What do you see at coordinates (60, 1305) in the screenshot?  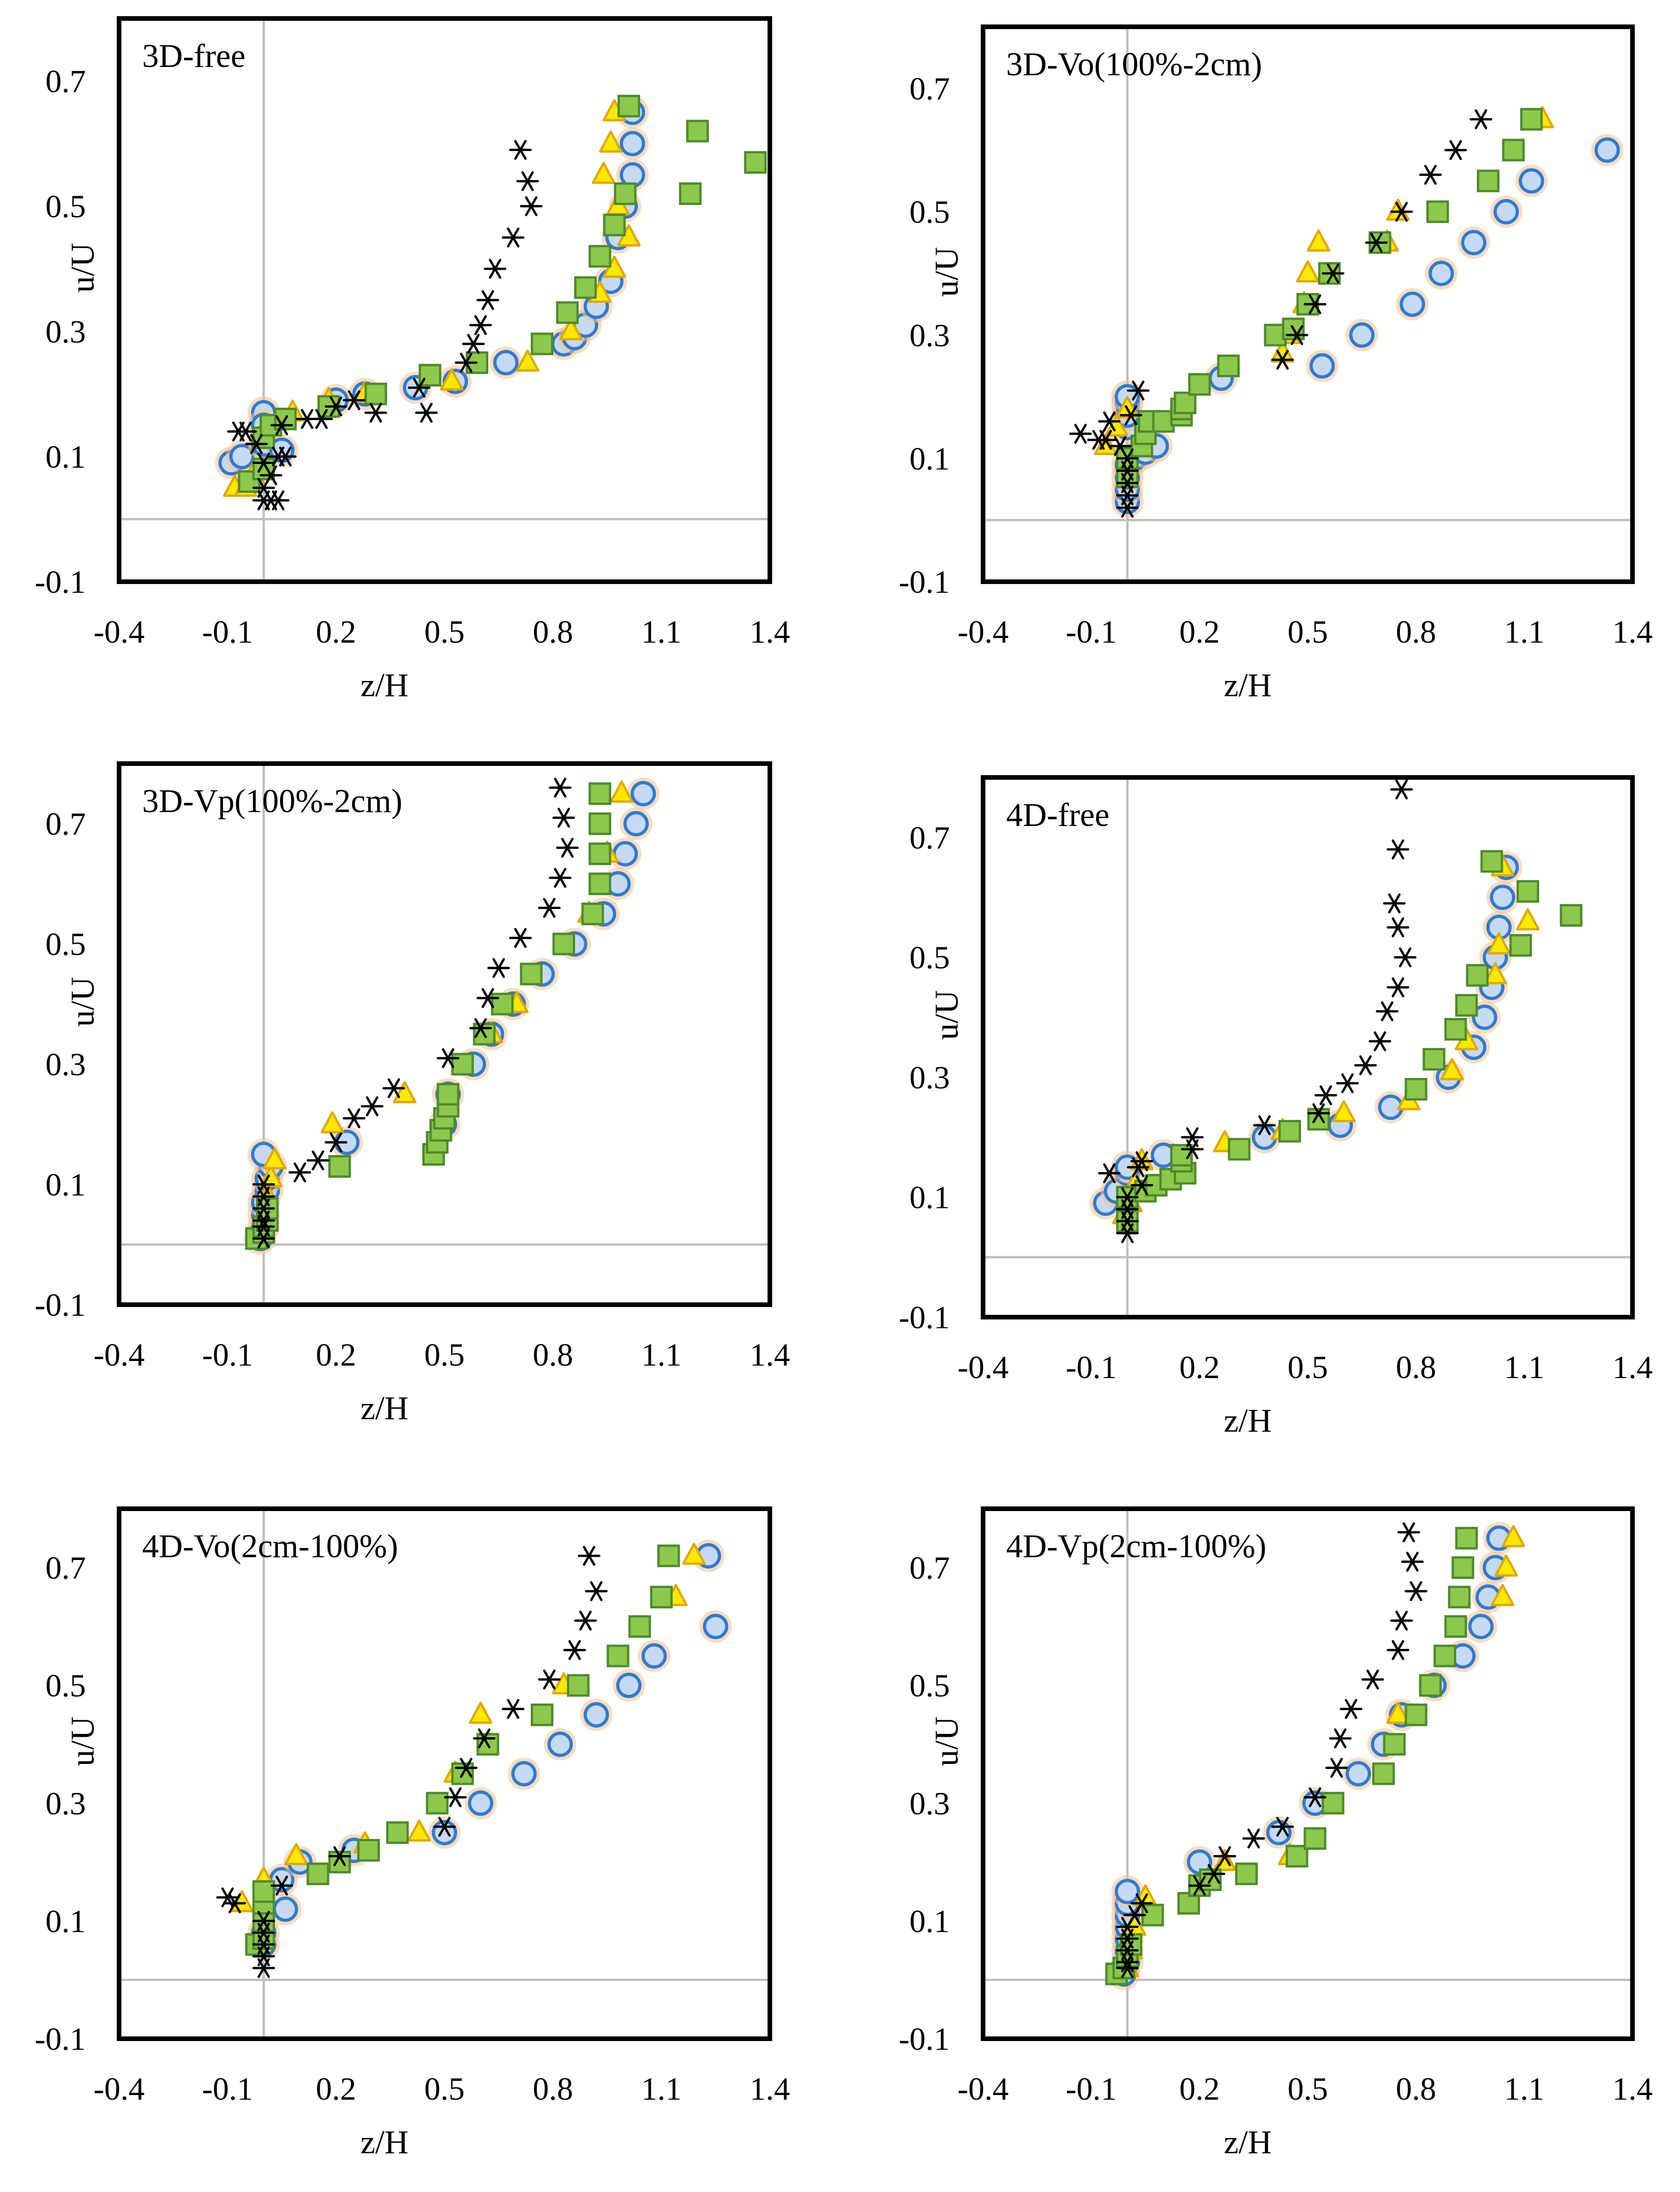 I see `y-tick-label: -0.1` at bounding box center [60, 1305].